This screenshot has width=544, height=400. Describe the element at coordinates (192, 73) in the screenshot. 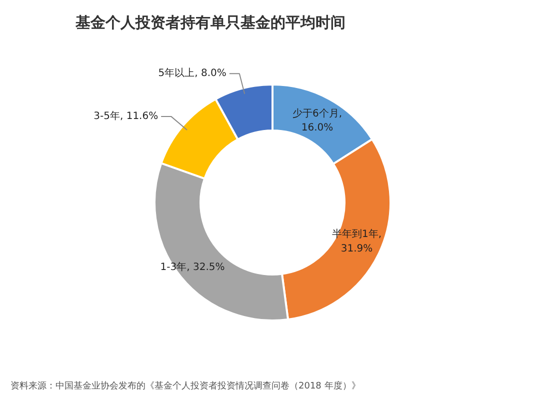

I see `slice-label: 5年以上, 8.0%` at that location.